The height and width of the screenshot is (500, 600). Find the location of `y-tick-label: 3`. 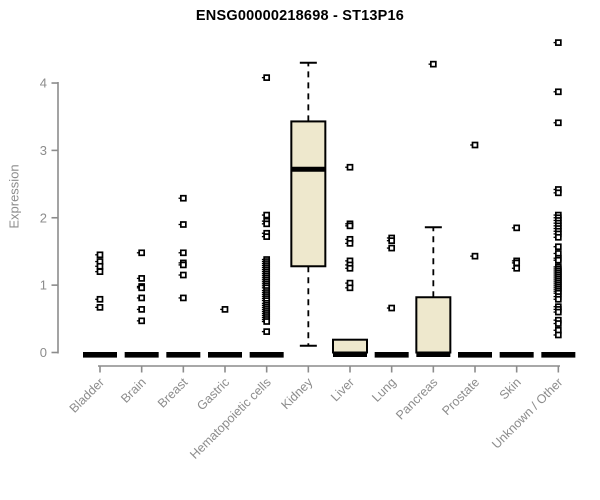

y-tick-label: 3 is located at coordinates (43, 150).